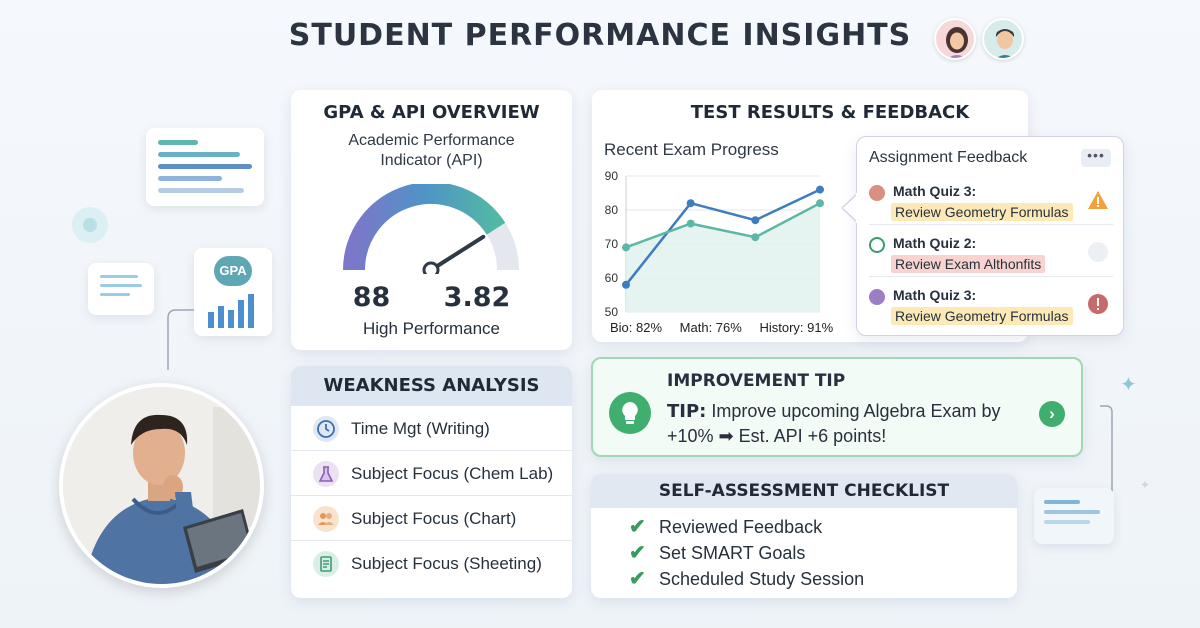 The image size is (1200, 628). What do you see at coordinates (630, 413) in the screenshot?
I see `lightbulb-icon` at bounding box center [630, 413].